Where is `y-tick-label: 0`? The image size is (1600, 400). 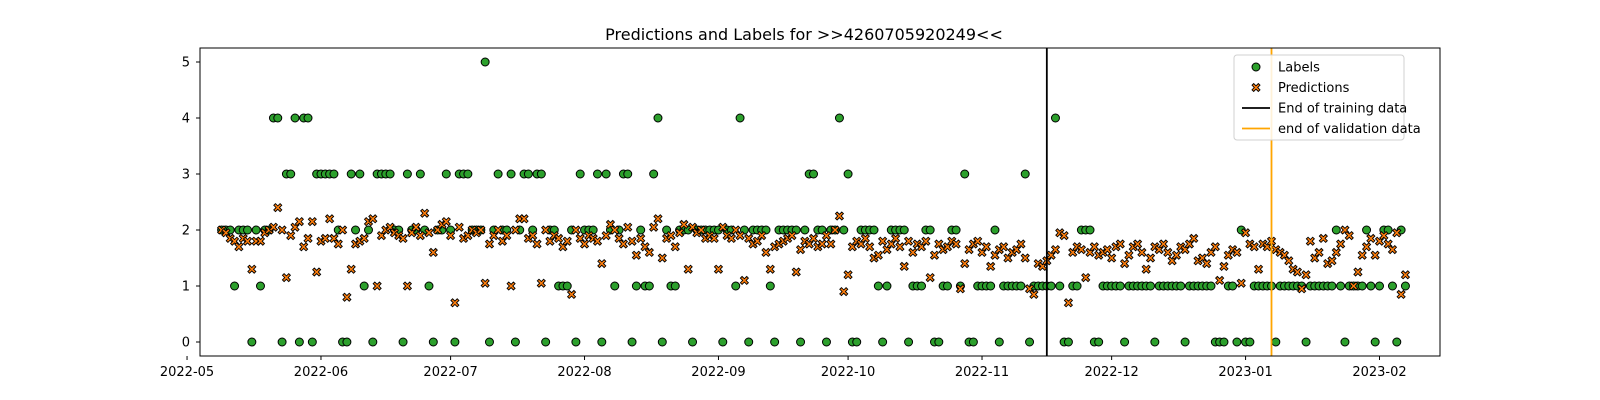 y-tick-label: 0 is located at coordinates (186, 343).